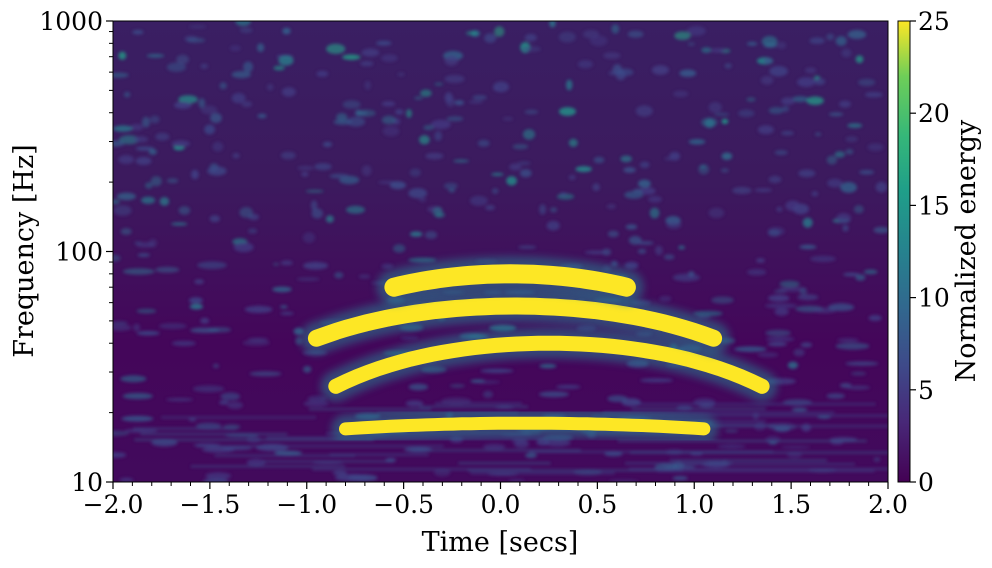  Describe the element at coordinates (934, 205) in the screenshot. I see `colorbar-tick-label: 15` at that location.